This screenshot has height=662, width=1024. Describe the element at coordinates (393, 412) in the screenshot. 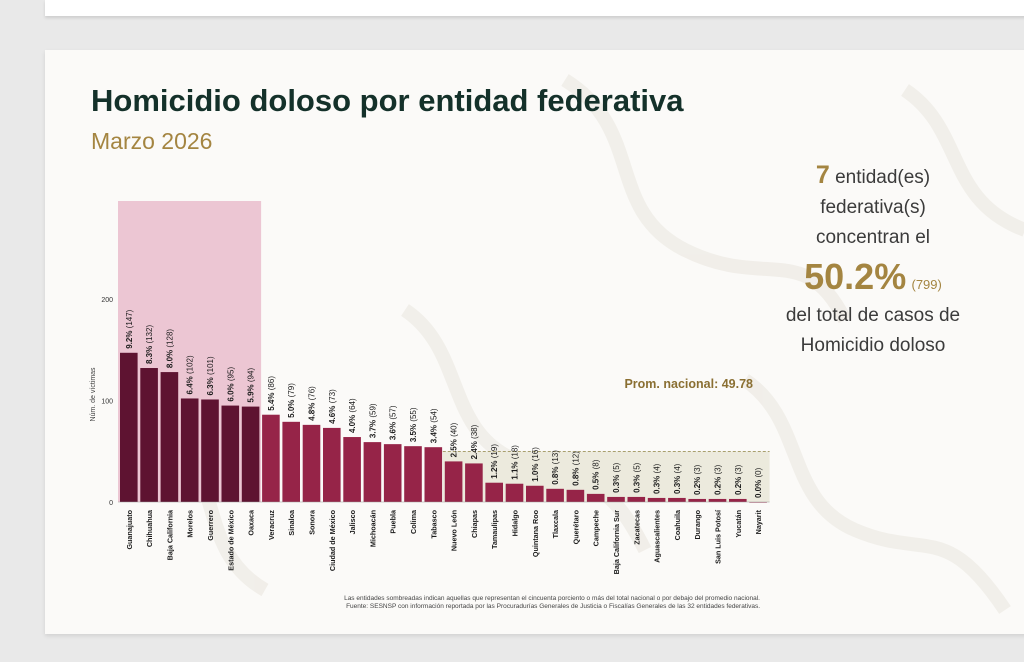

I see `data-label-count: (57)` at that location.